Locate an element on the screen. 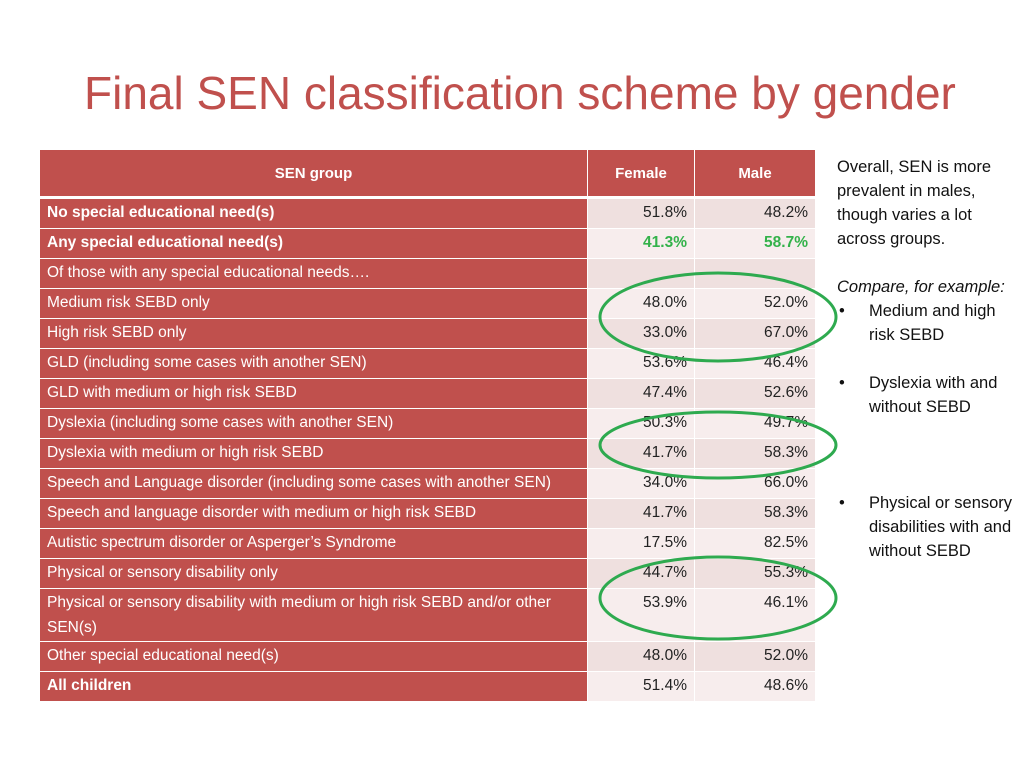 This screenshot has height=768, width=1024. compare-text: Compare, for example: is located at coordinates (921, 287).